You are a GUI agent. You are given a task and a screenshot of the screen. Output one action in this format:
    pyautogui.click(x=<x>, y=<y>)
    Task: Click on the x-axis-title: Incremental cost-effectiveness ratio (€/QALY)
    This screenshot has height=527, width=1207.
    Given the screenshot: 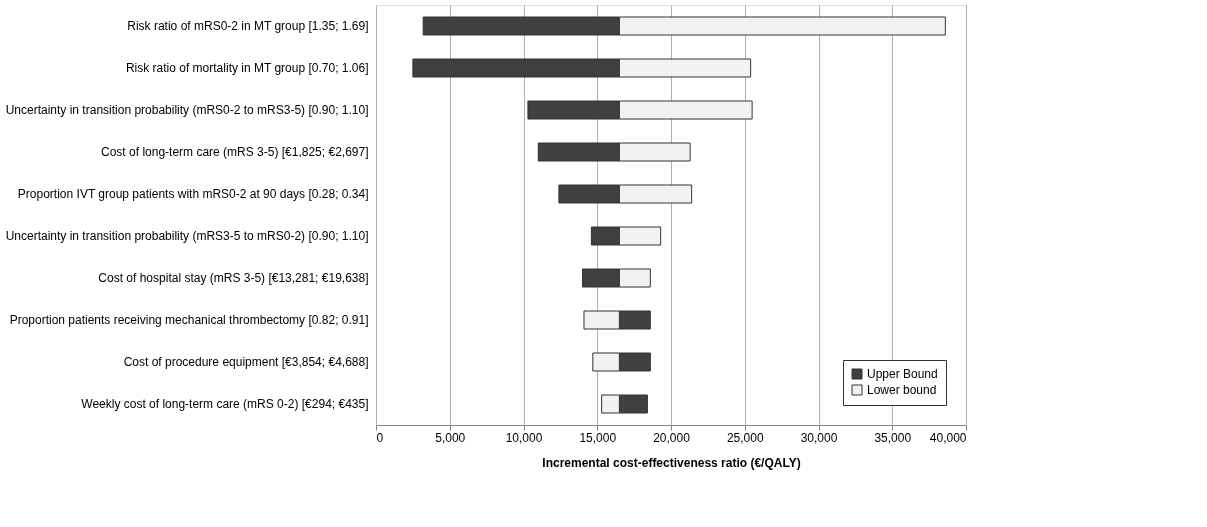 What is the action you would take?
    pyautogui.click(x=671, y=462)
    